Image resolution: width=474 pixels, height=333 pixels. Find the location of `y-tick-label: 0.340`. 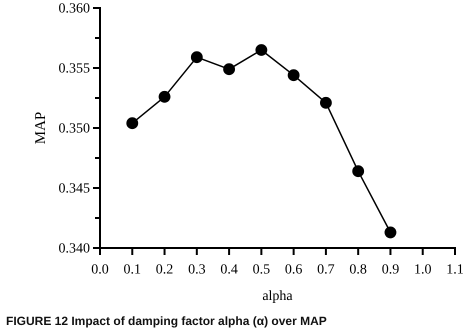

y-tick-label: 0.340 is located at coordinates (74, 248).